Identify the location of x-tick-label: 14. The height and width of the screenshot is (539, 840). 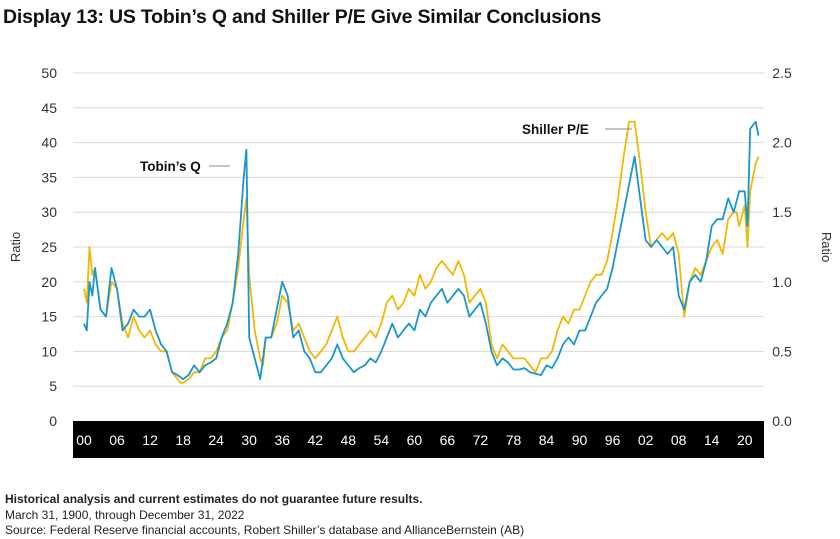
(712, 440).